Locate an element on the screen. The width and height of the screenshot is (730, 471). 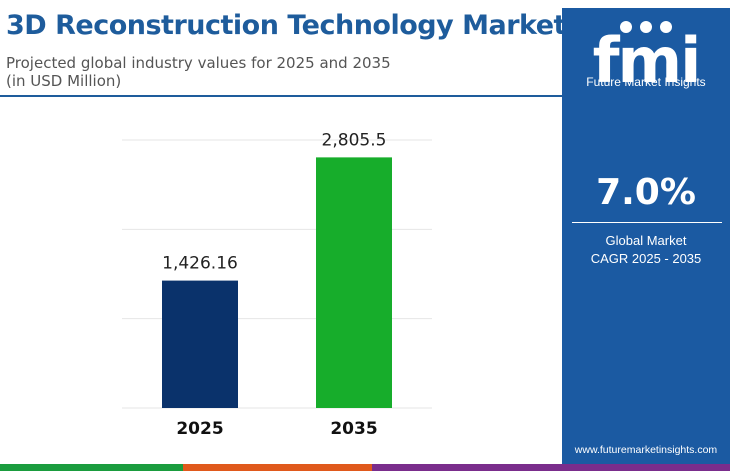
x-tick-label-2035: 2035 is located at coordinates (353, 429).